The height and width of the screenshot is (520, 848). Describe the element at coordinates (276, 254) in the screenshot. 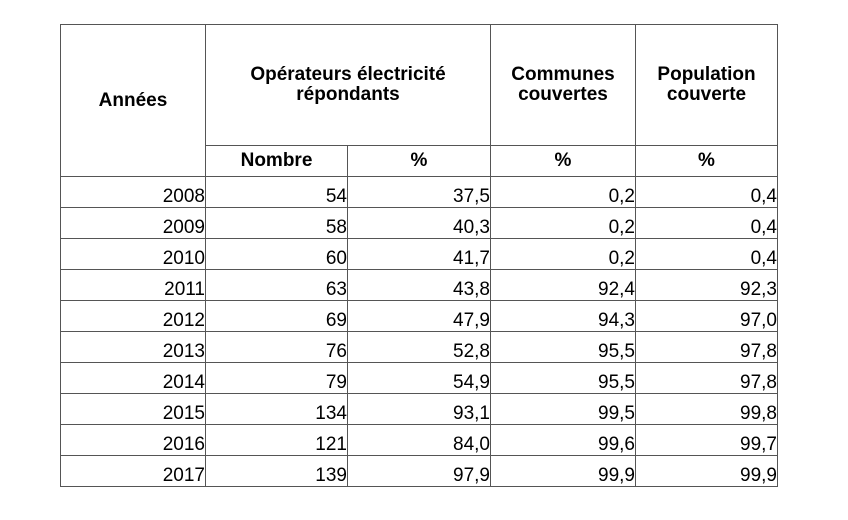

I see `cell-nombre: 60` at that location.